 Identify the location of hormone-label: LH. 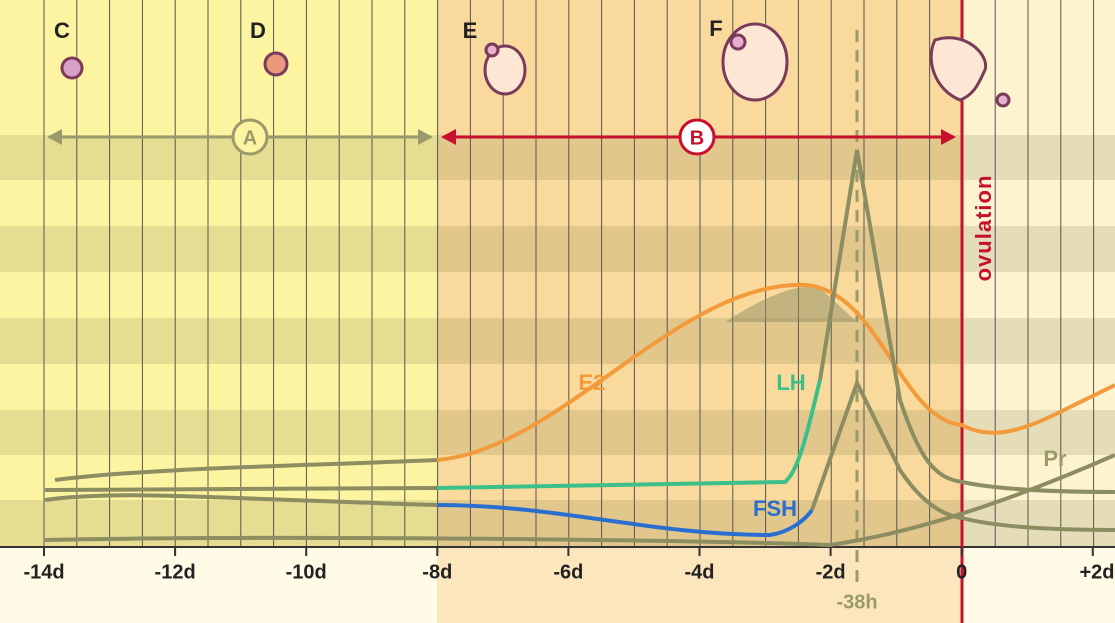
(790, 382).